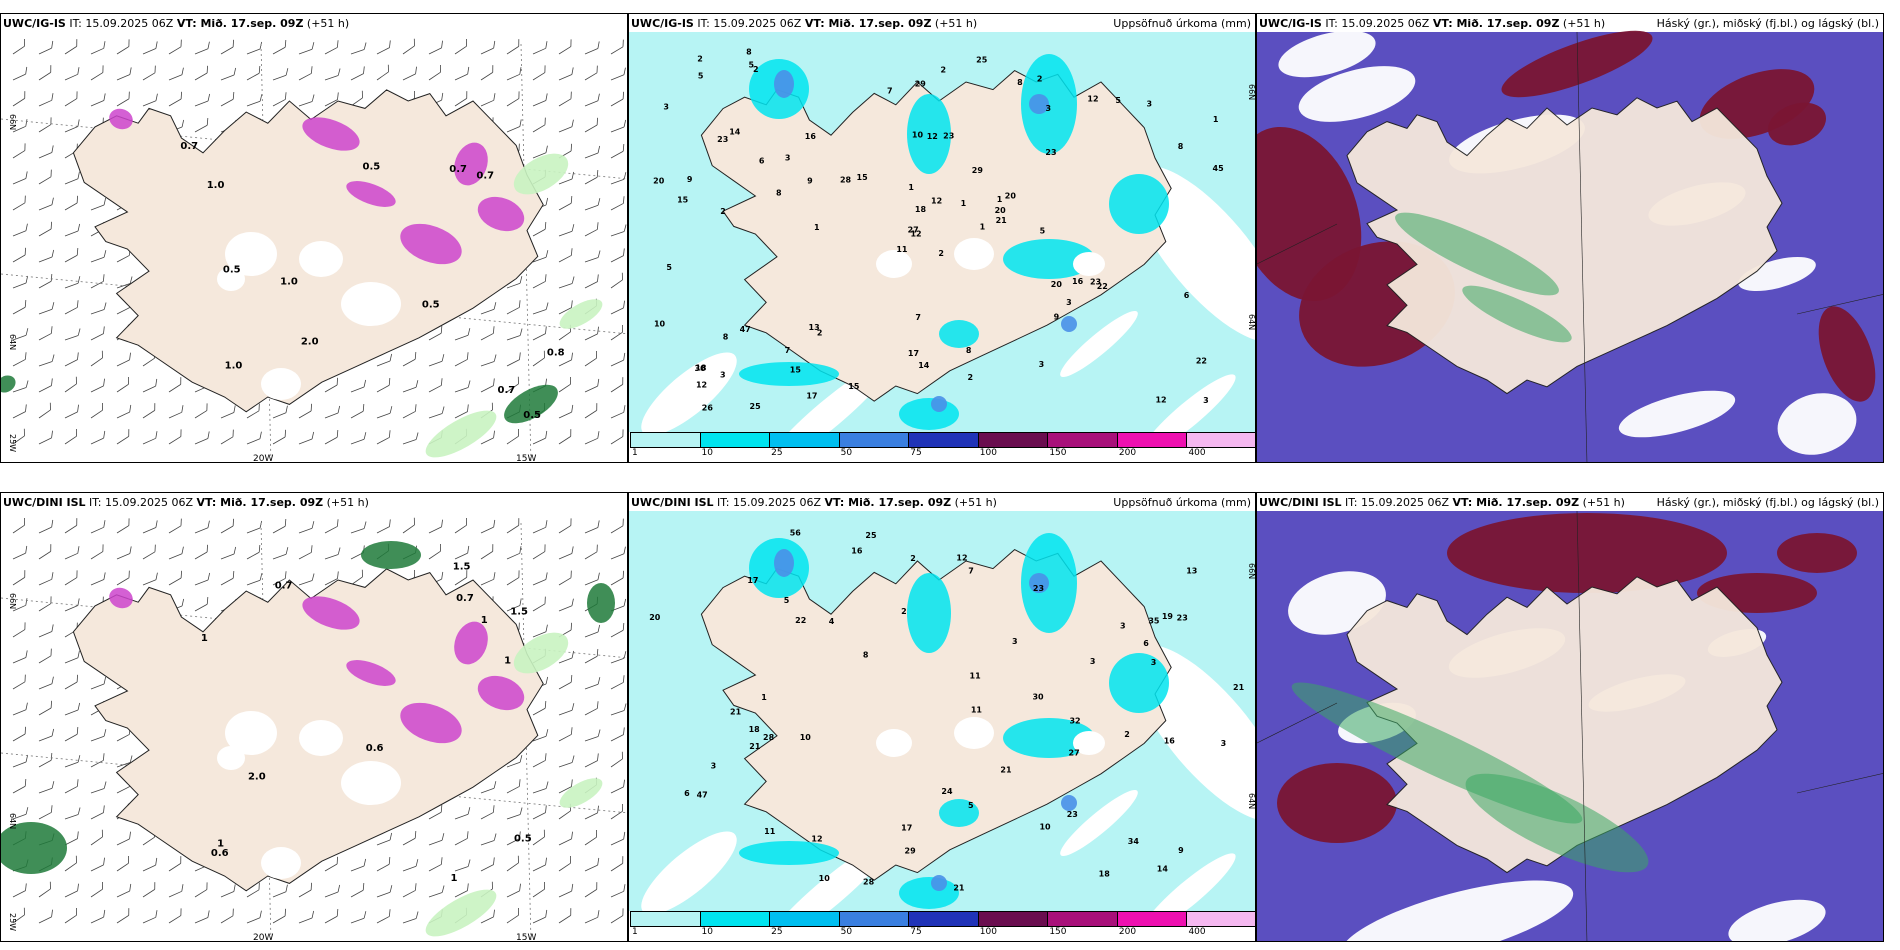  Describe the element at coordinates (1570, 725) in the screenshot. I see `cloud-map` at that location.